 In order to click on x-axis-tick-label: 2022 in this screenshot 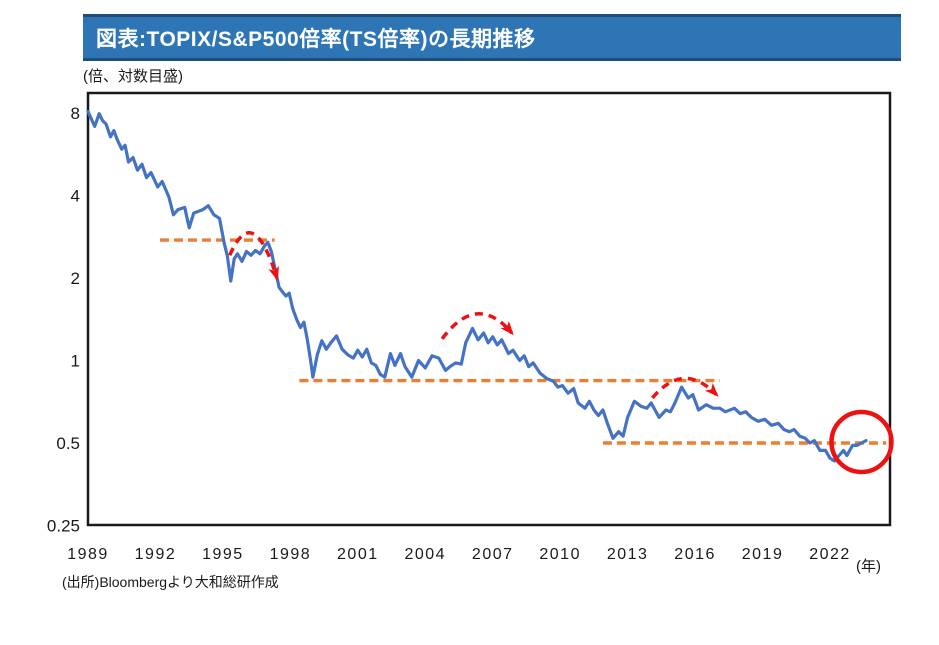, I will do `click(830, 554)`.